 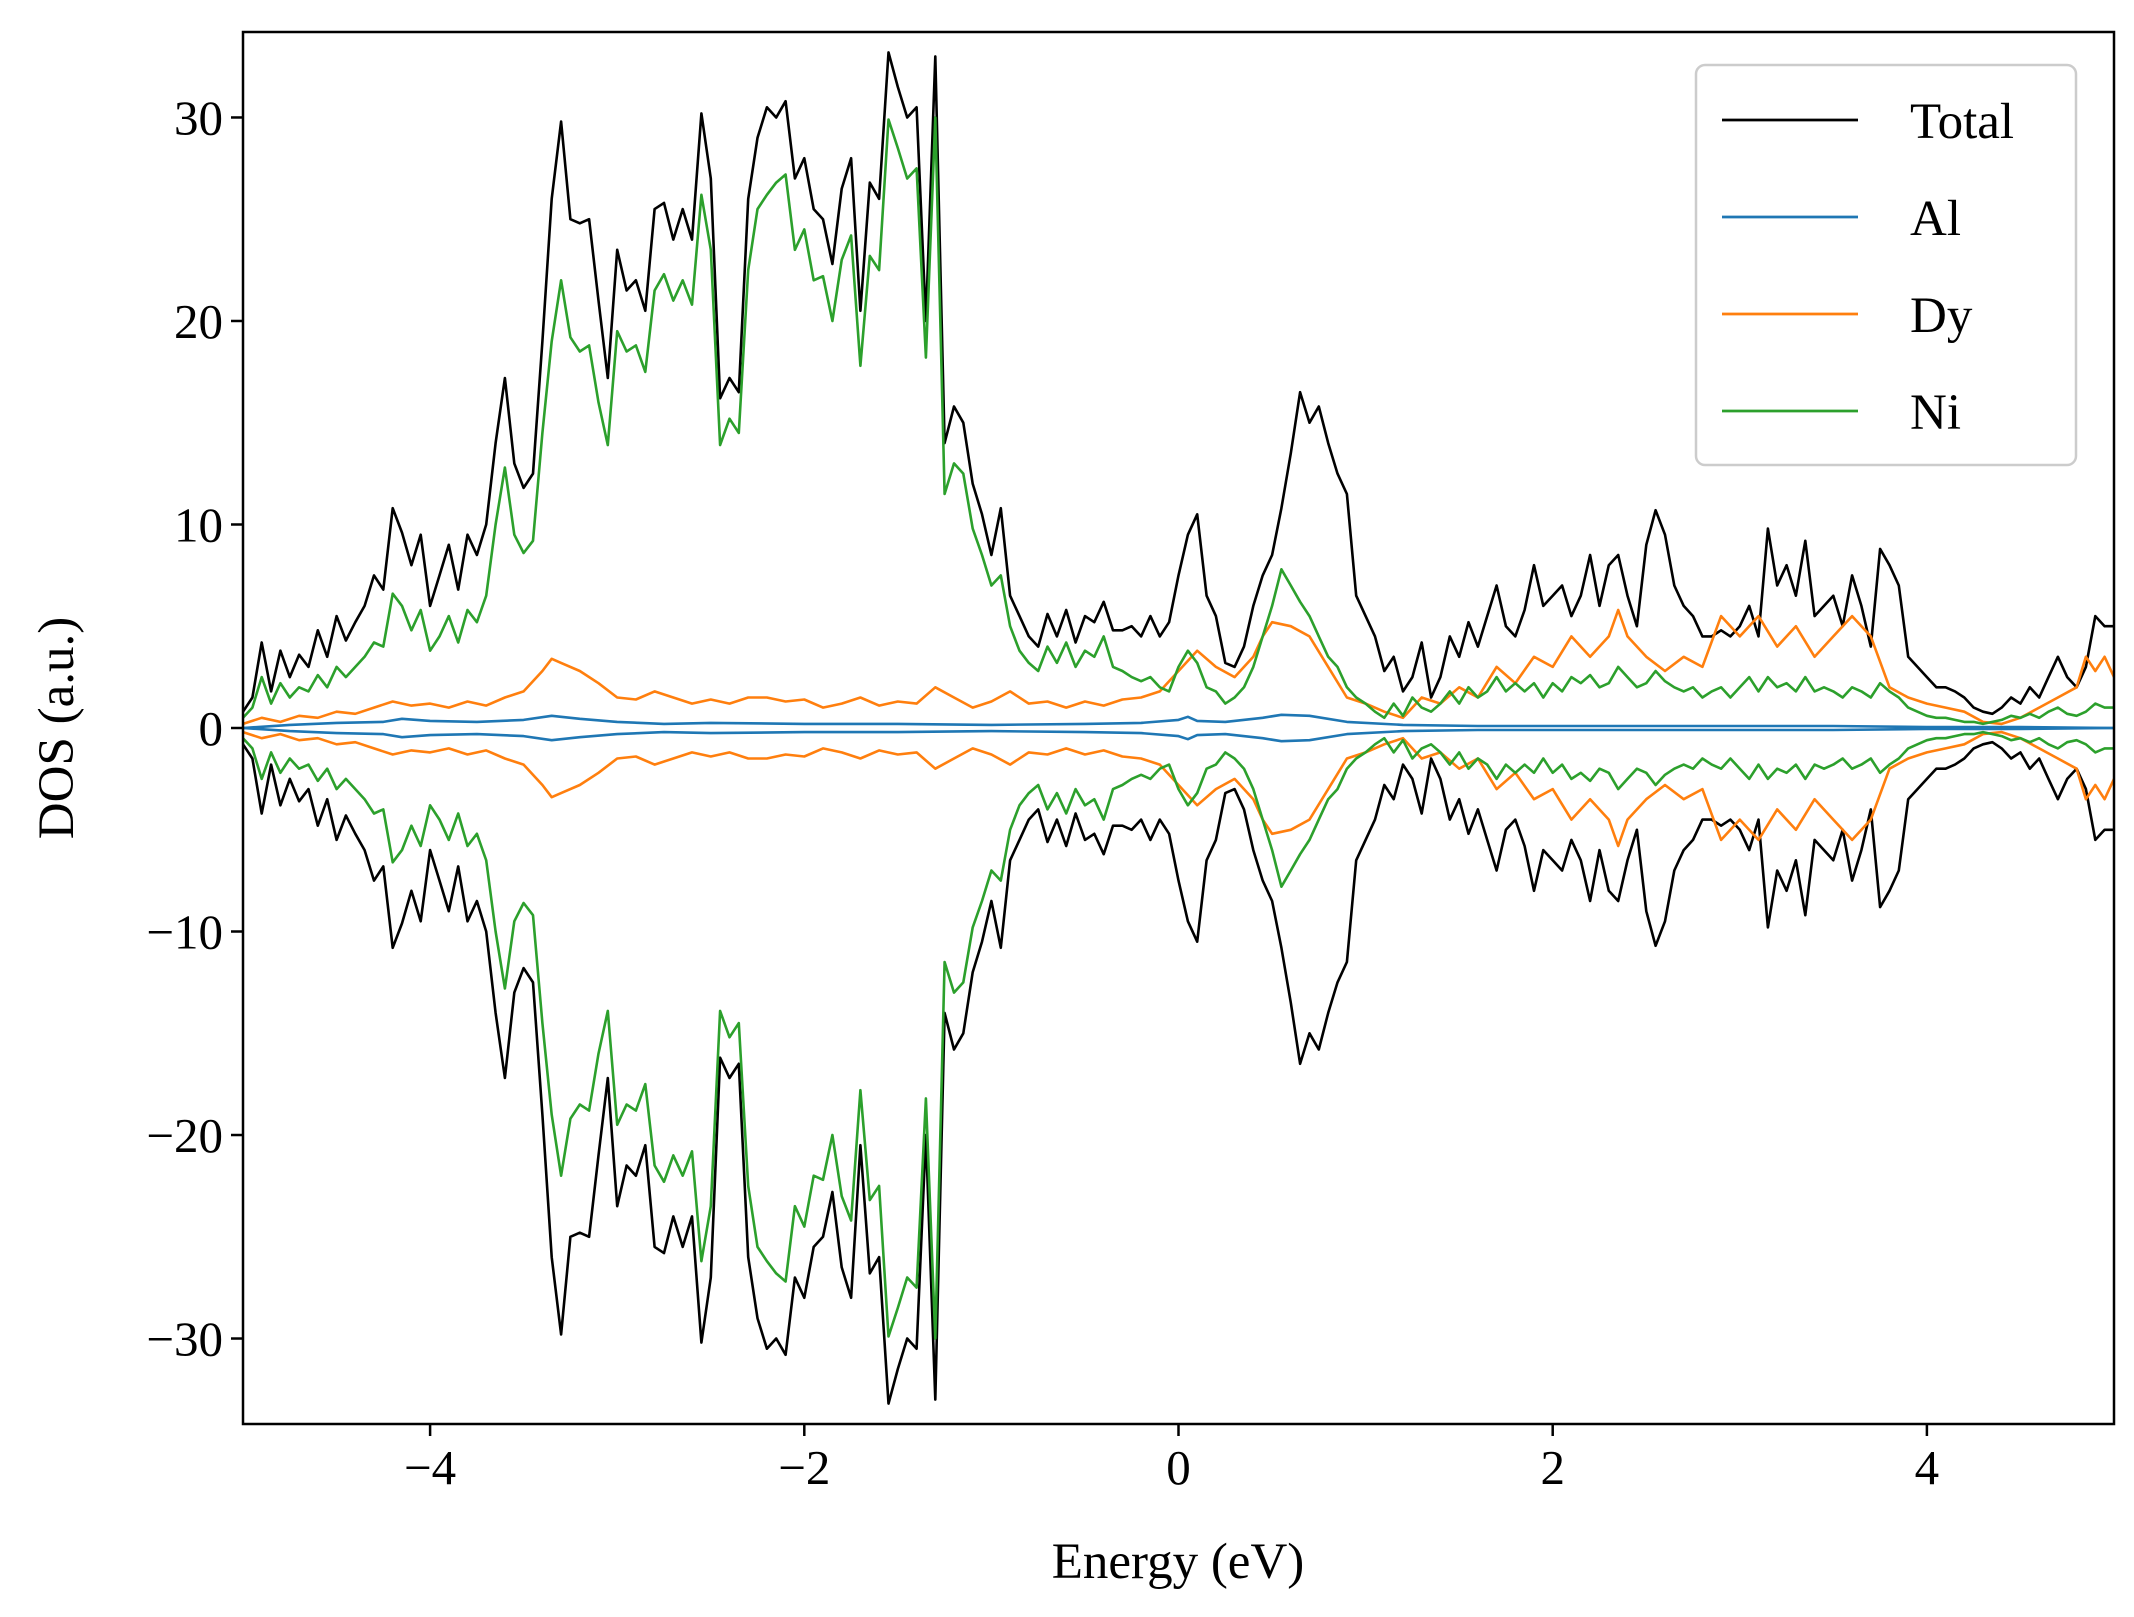 I want to click on y-tick-label: −30, so click(x=184, y=1339).